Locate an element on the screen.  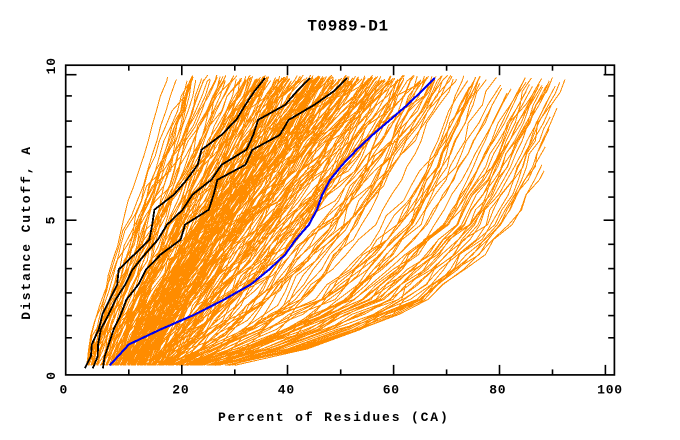
svg-text: 60 is located at coordinates (391, 389).